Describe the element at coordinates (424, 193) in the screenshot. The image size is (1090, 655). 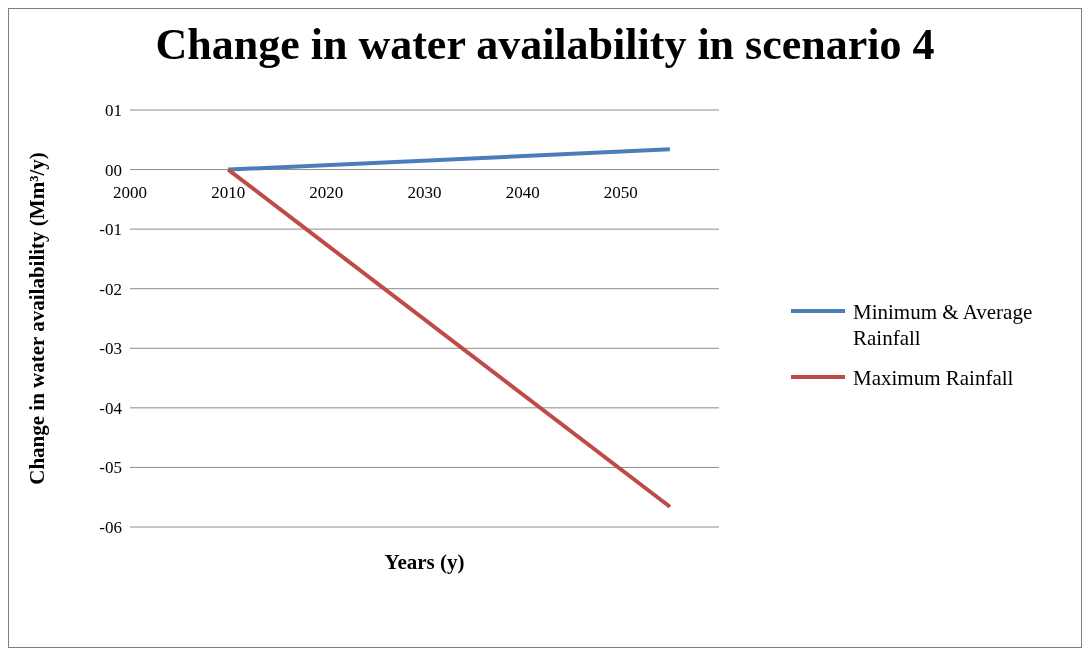
I see `x-tick-label: 2030` at that location.